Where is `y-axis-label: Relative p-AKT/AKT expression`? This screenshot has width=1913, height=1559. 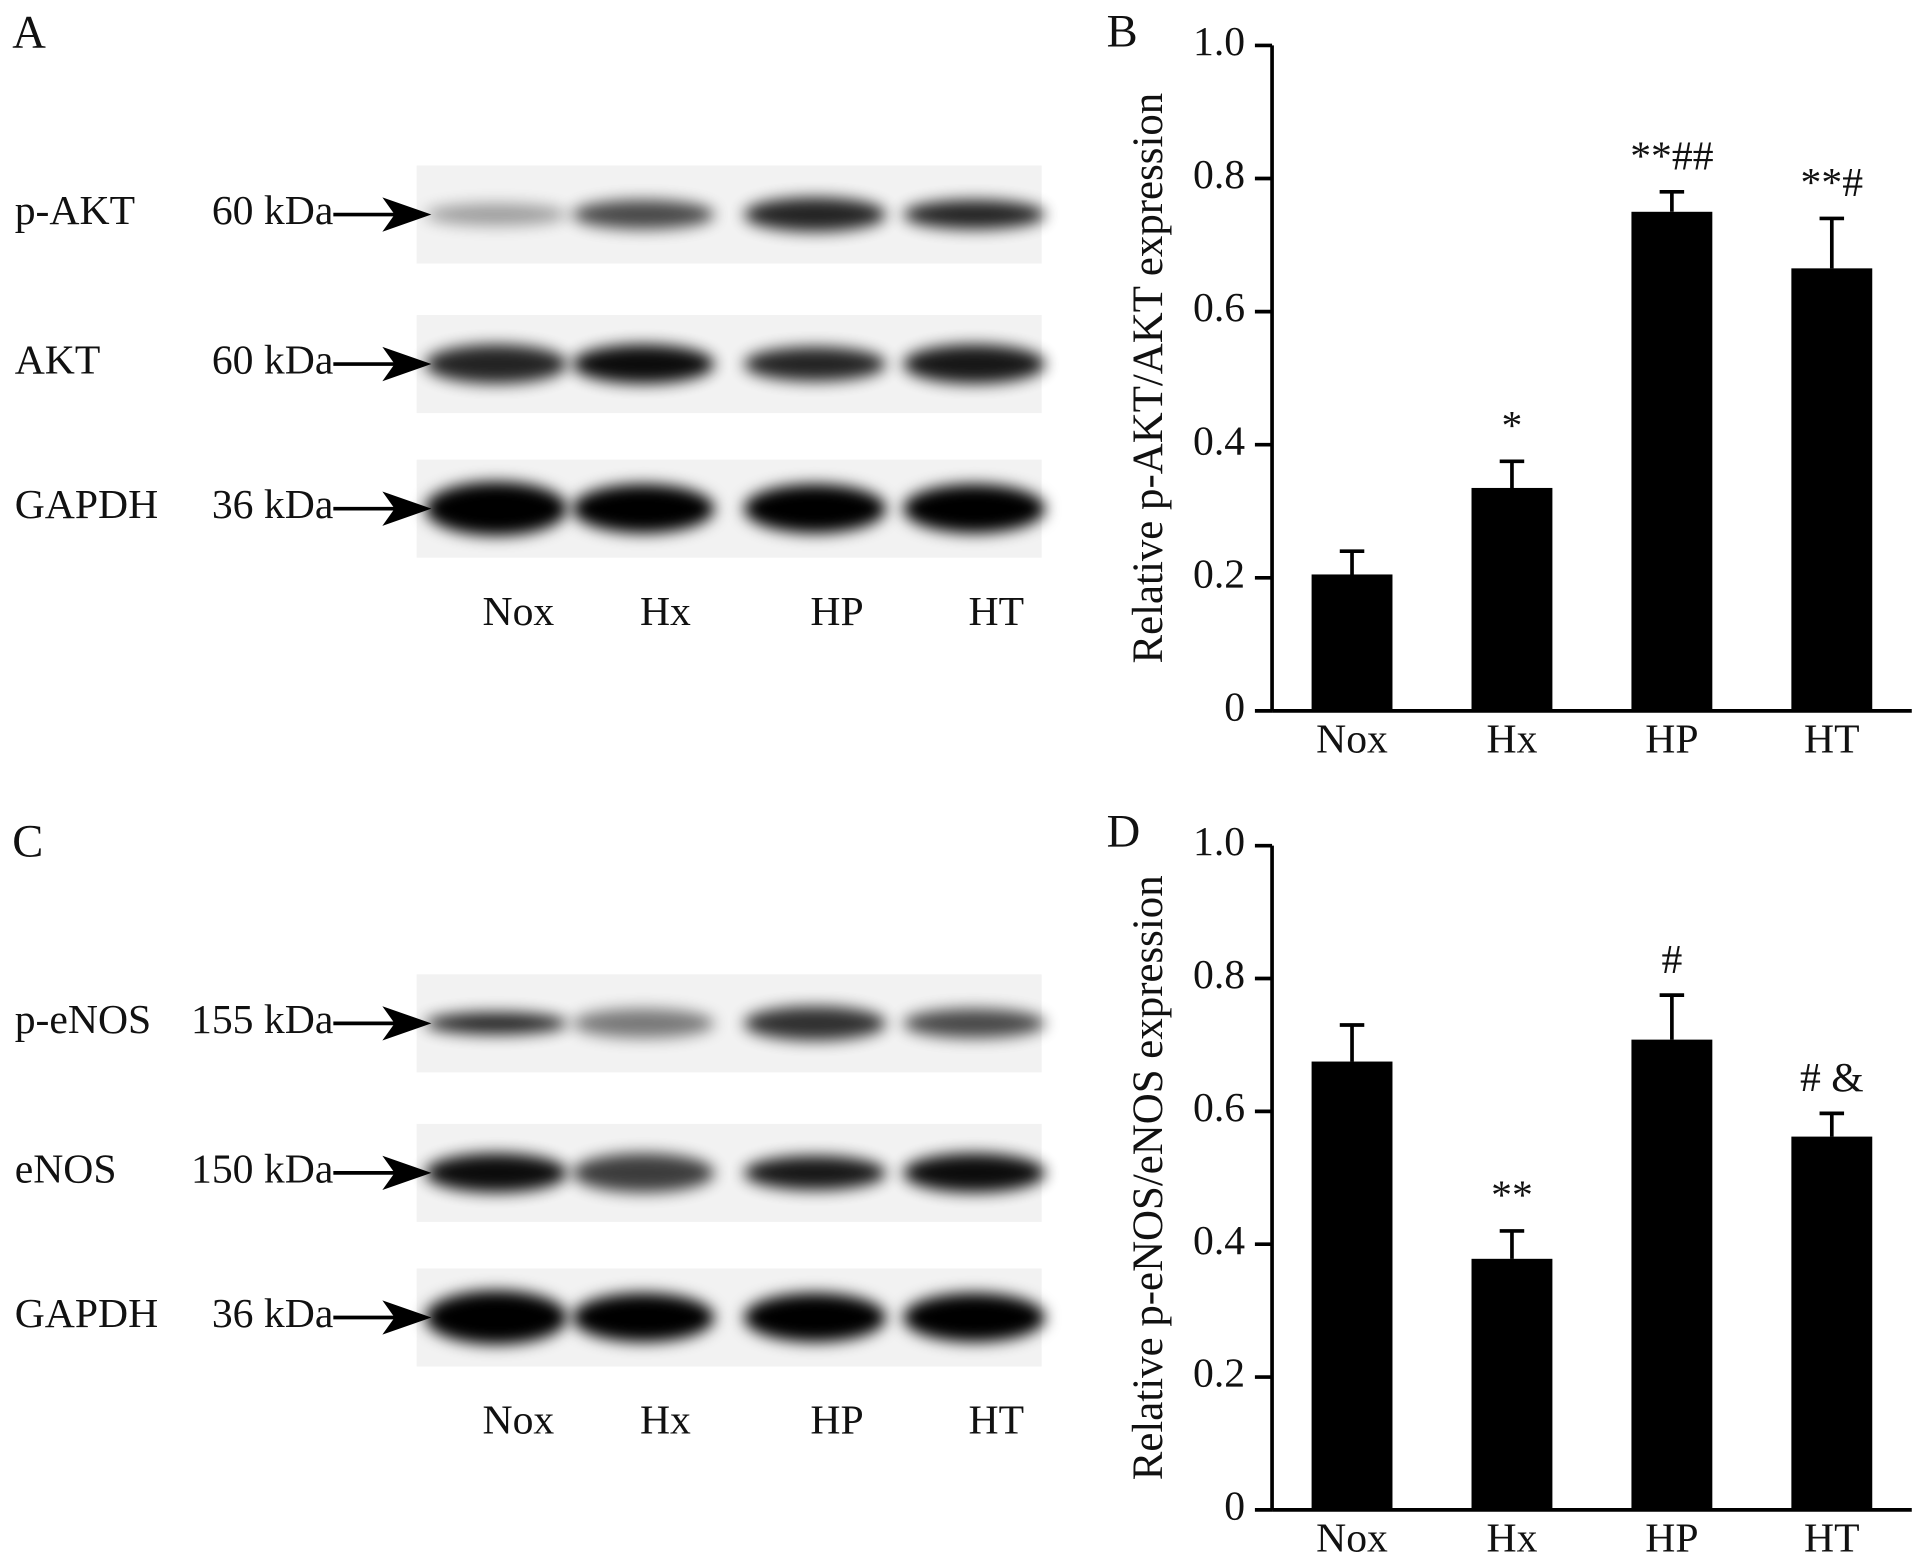 y-axis-label: Relative p-AKT/AKT expression is located at coordinates (1148, 378).